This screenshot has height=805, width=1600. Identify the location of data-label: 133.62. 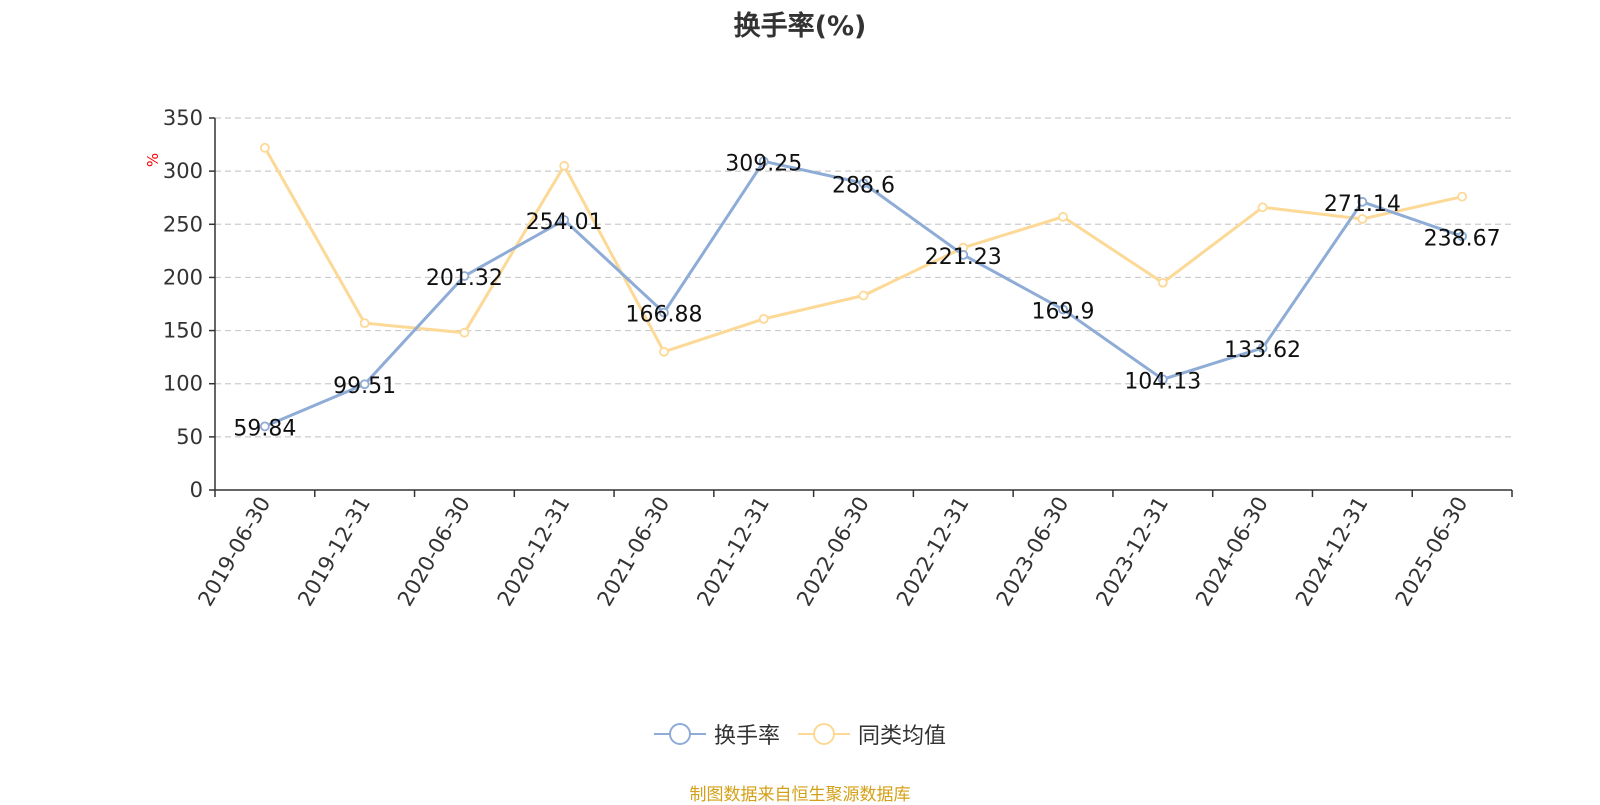
(1262, 350).